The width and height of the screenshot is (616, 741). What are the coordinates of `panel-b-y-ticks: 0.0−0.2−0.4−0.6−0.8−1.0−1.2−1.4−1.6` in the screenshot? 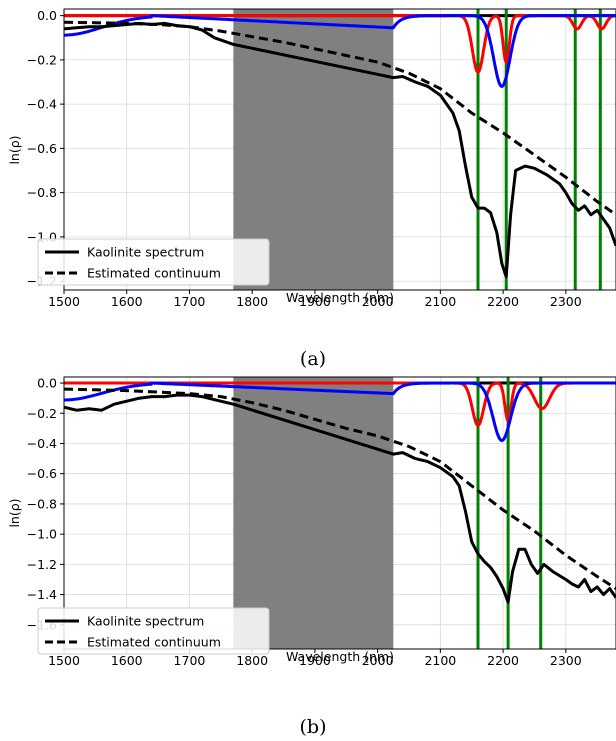 It's located at (45, 504).